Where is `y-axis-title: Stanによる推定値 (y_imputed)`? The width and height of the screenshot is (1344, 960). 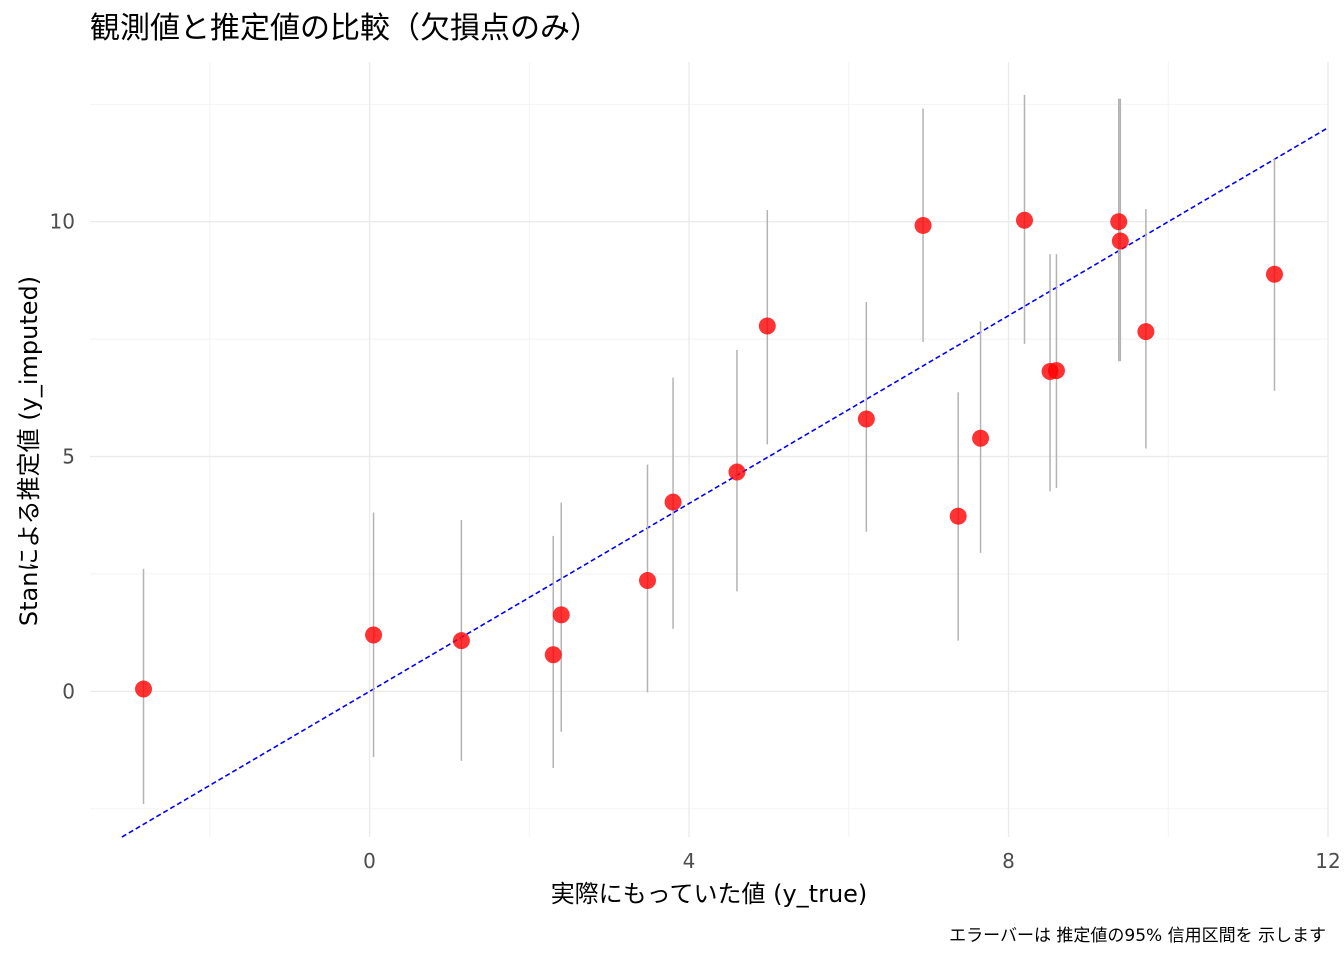 y-axis-title: Stanによる推定値 (y_imputed) is located at coordinates (29, 451).